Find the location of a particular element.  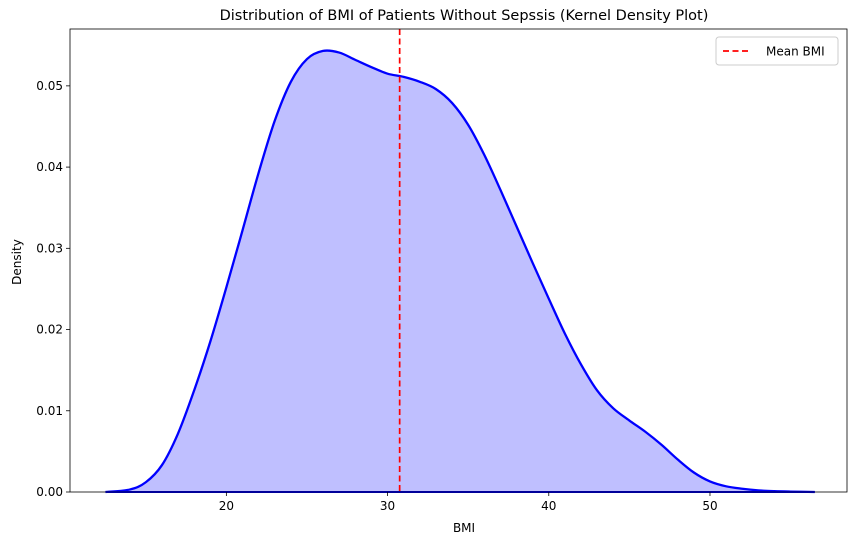

y-tick-label: 0.02 is located at coordinates (49, 330).